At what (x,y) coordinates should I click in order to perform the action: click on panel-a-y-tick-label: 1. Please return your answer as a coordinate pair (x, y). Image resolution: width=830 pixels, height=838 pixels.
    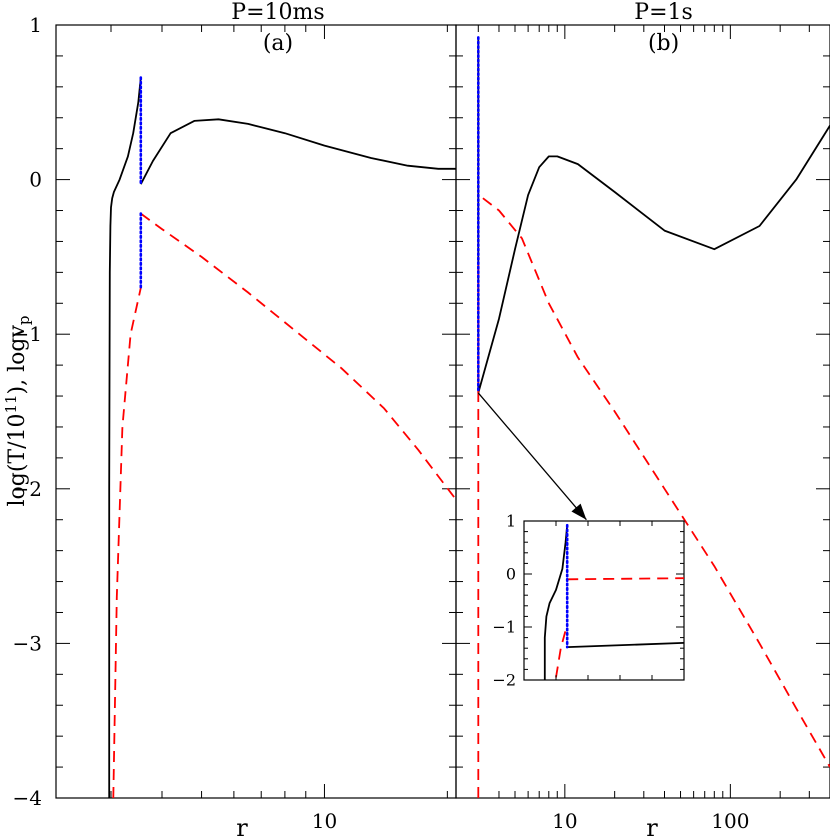
    Looking at the image, I should click on (35, 25).